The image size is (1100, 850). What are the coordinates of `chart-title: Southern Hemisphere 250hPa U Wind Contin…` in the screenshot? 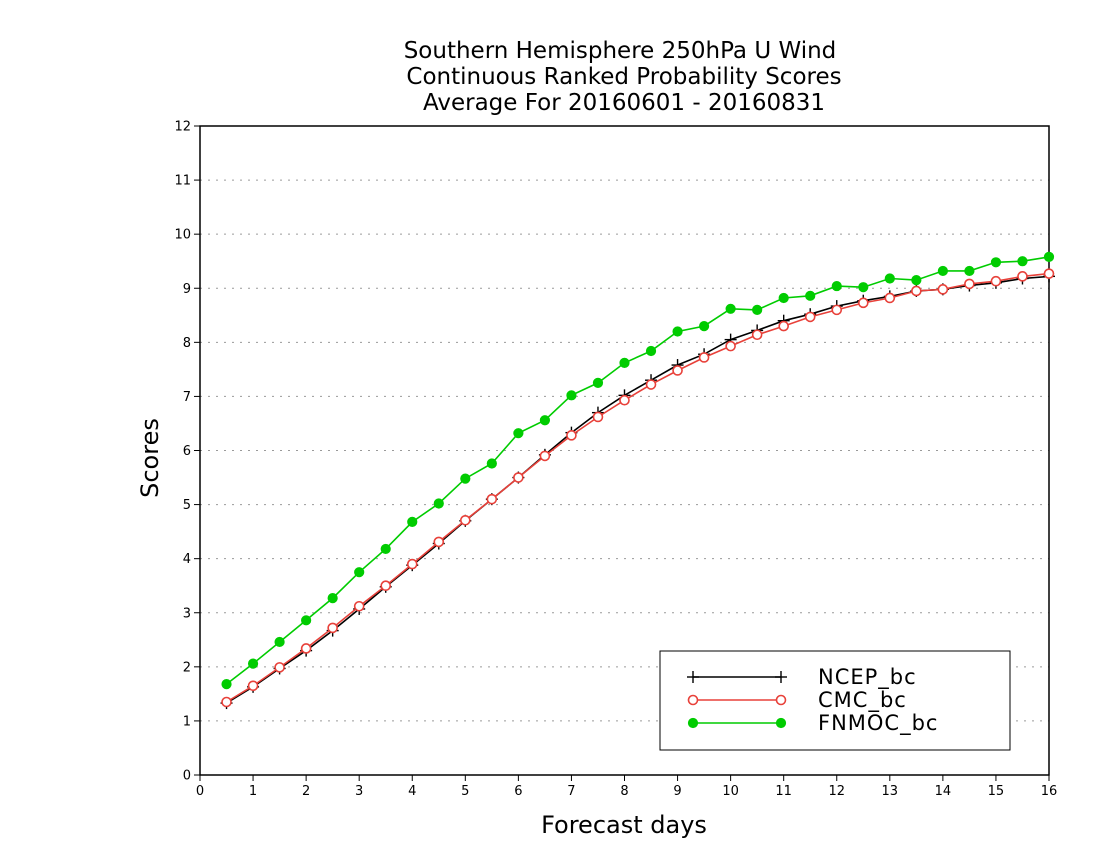 It's located at (623, 77).